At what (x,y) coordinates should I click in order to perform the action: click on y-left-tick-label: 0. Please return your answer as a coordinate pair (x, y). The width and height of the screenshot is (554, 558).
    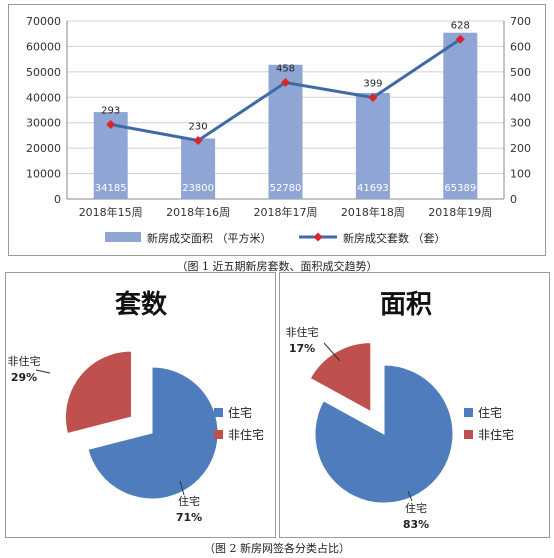
    Looking at the image, I should click on (57, 199).